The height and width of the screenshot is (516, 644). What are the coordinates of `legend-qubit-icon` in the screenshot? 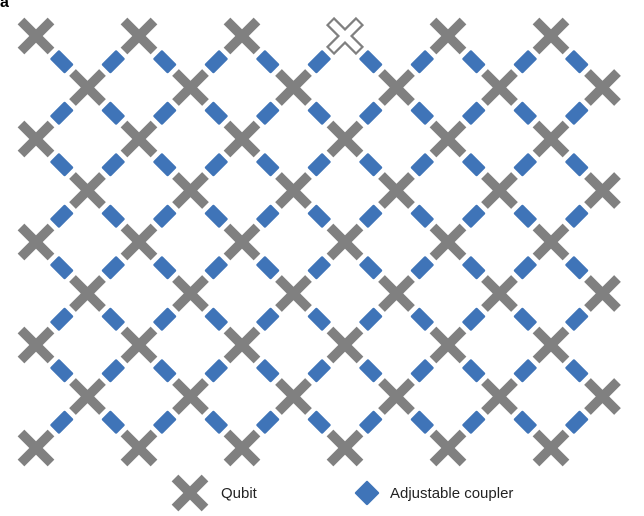 It's located at (190, 493).